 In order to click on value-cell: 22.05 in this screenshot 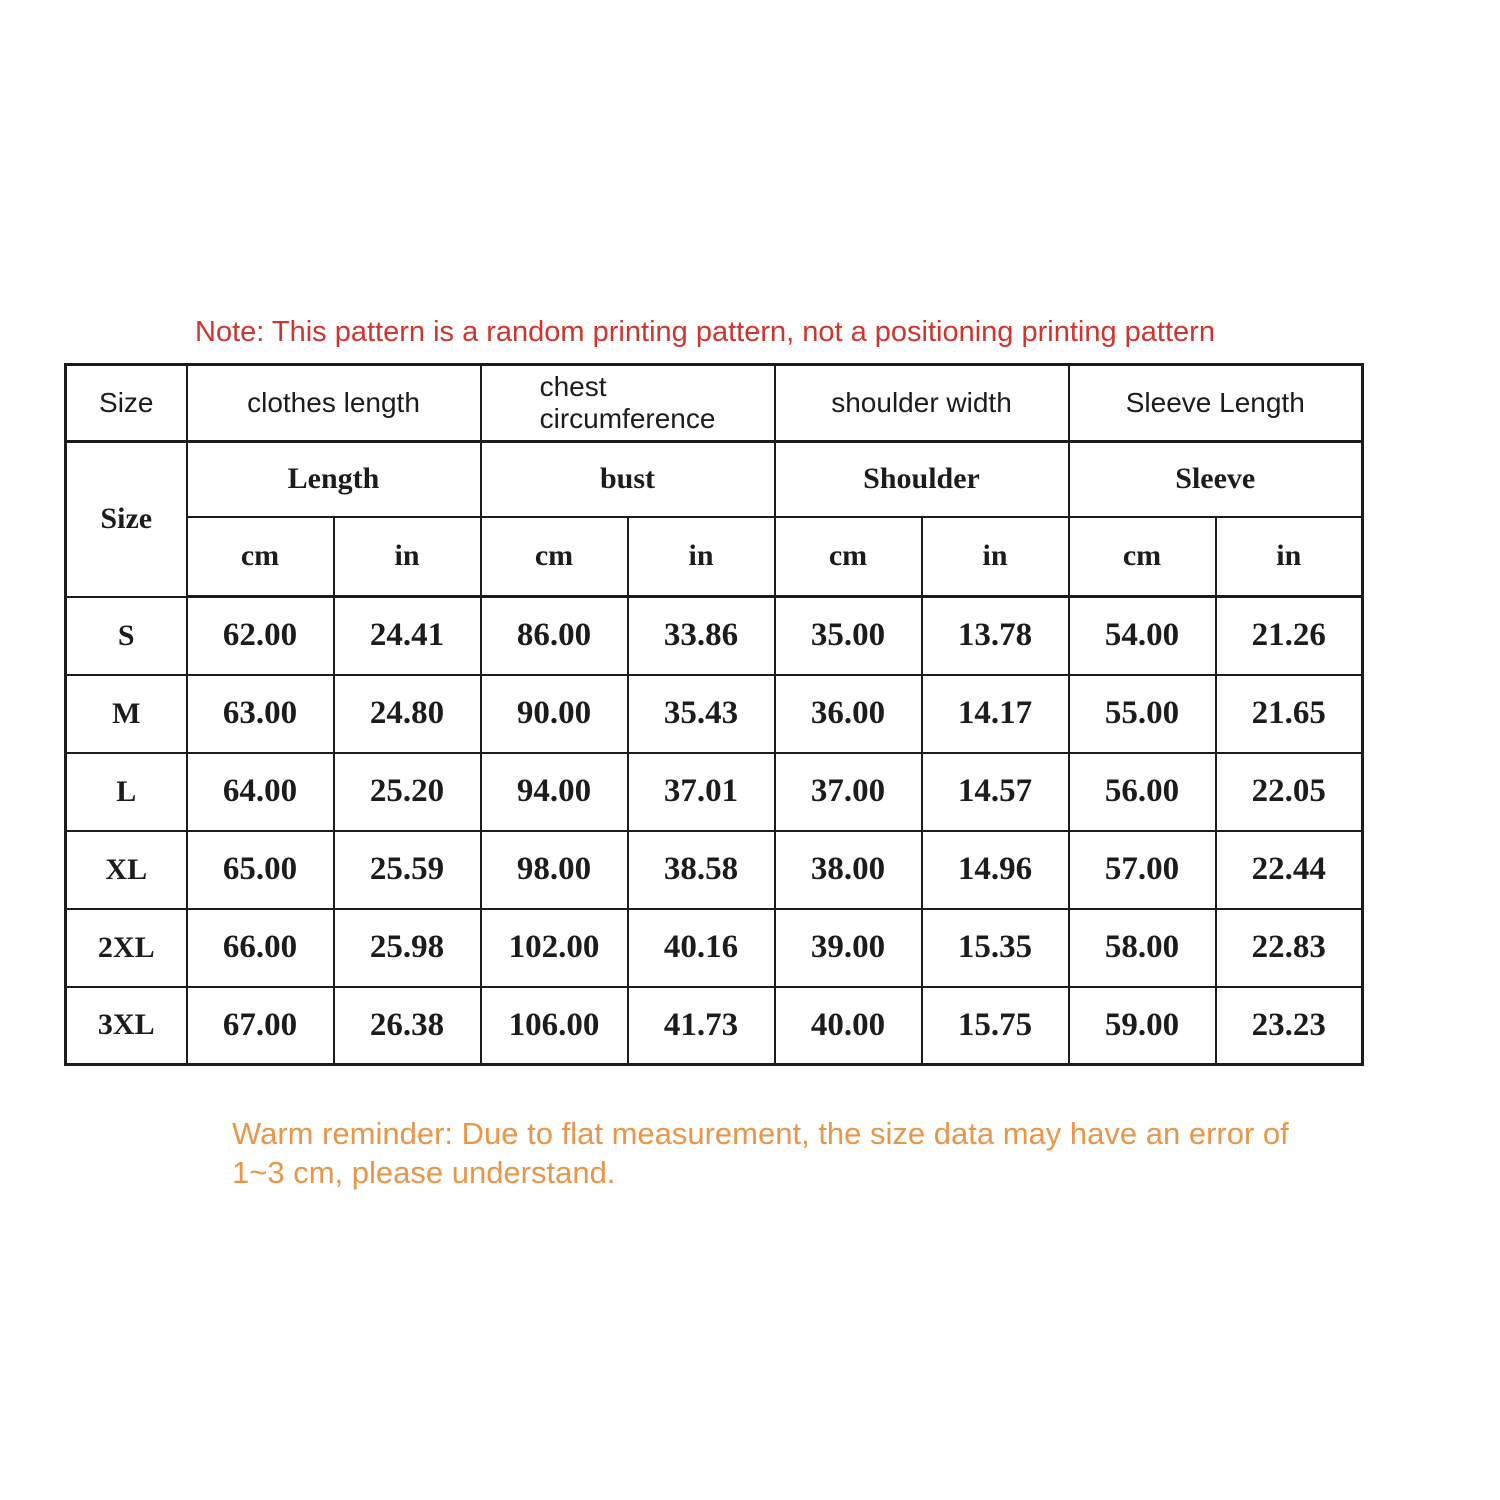, I will do `click(1289, 791)`.